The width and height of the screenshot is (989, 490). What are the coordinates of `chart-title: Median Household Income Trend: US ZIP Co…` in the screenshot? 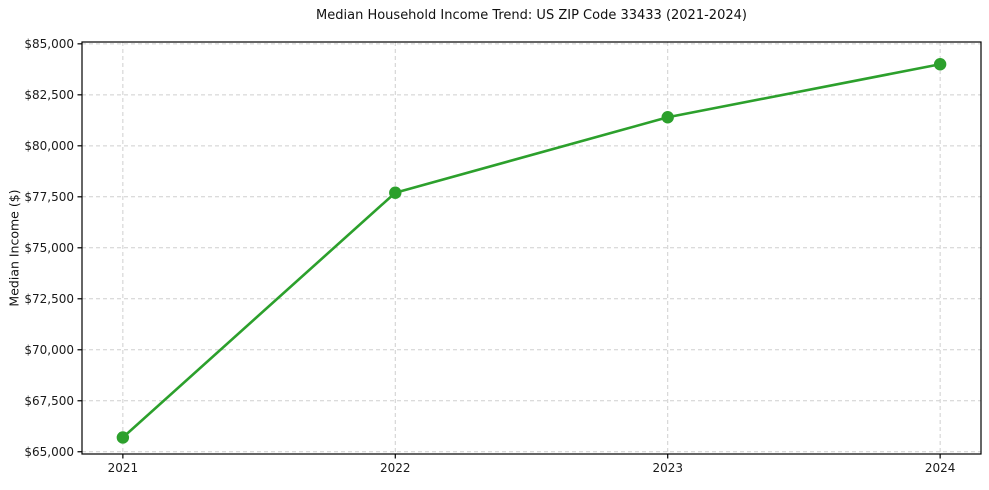 It's located at (531, 15).